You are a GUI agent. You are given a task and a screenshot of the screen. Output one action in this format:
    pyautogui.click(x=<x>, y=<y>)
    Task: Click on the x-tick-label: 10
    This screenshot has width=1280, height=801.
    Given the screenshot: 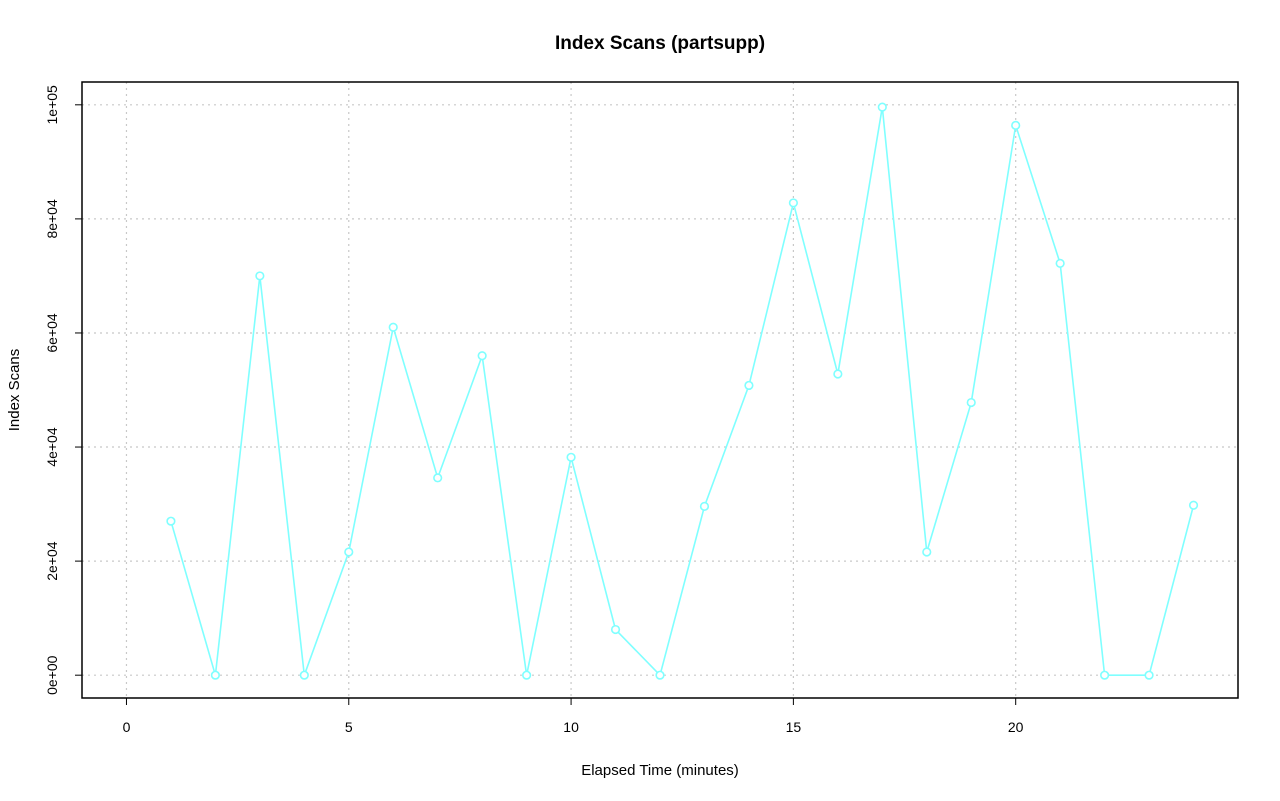 What is the action you would take?
    pyautogui.click(x=571, y=727)
    